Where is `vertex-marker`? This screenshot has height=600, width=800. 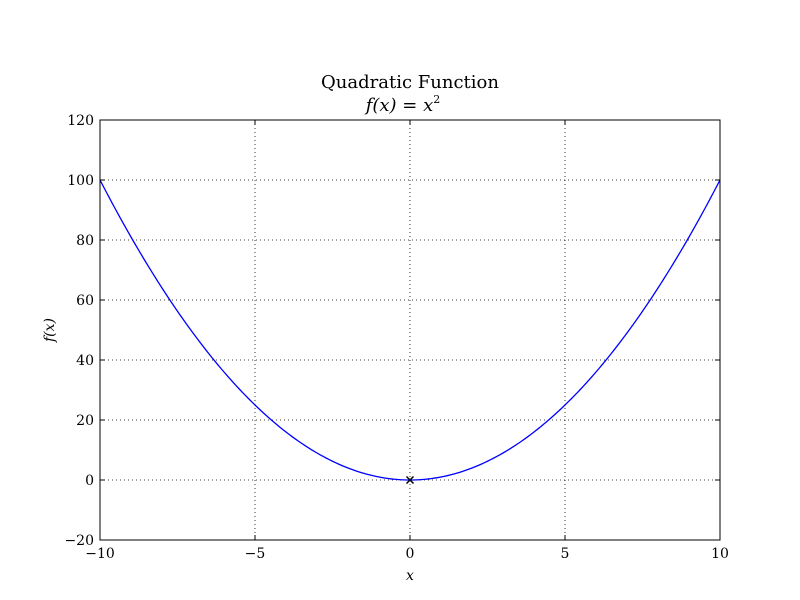
vertex-marker is located at coordinates (410, 480).